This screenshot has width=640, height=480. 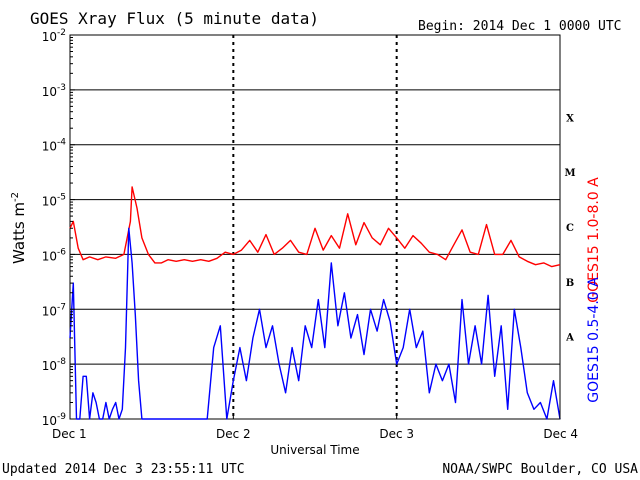 What do you see at coordinates (570, 228) in the screenshot?
I see `flare-class-C: C` at bounding box center [570, 228].